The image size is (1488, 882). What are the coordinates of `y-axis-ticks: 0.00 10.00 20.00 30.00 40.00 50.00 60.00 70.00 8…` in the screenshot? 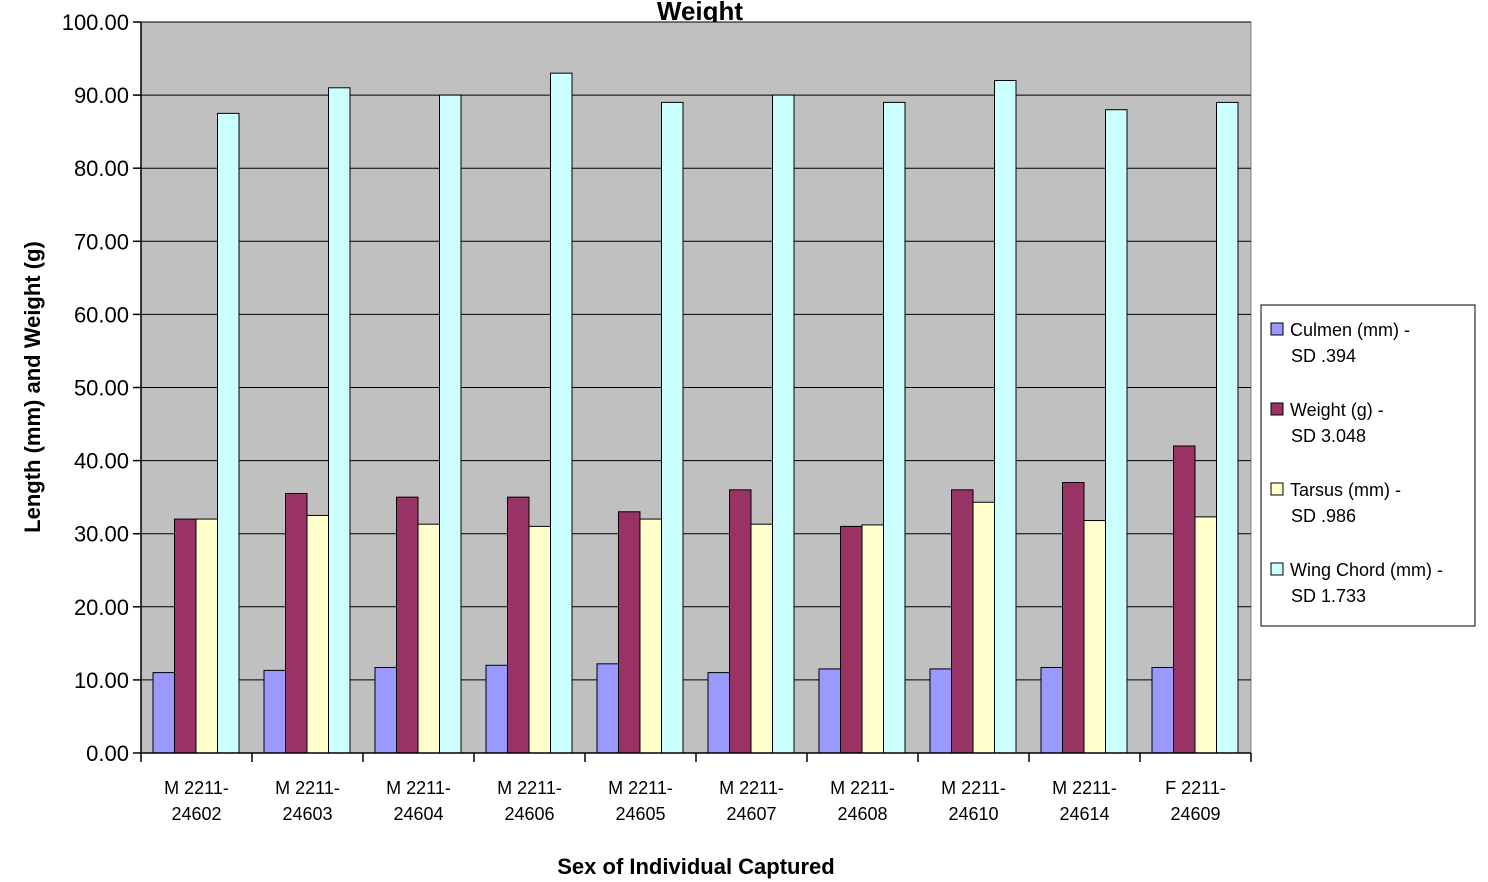 It's located at (101, 388).